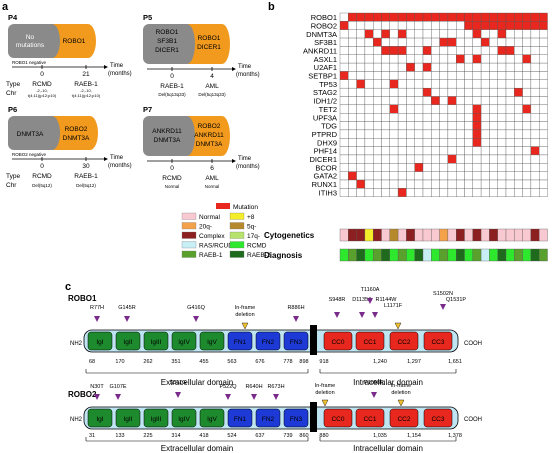  What do you see at coordinates (117, 66) in the screenshot?
I see `time-label: Time` at bounding box center [117, 66].